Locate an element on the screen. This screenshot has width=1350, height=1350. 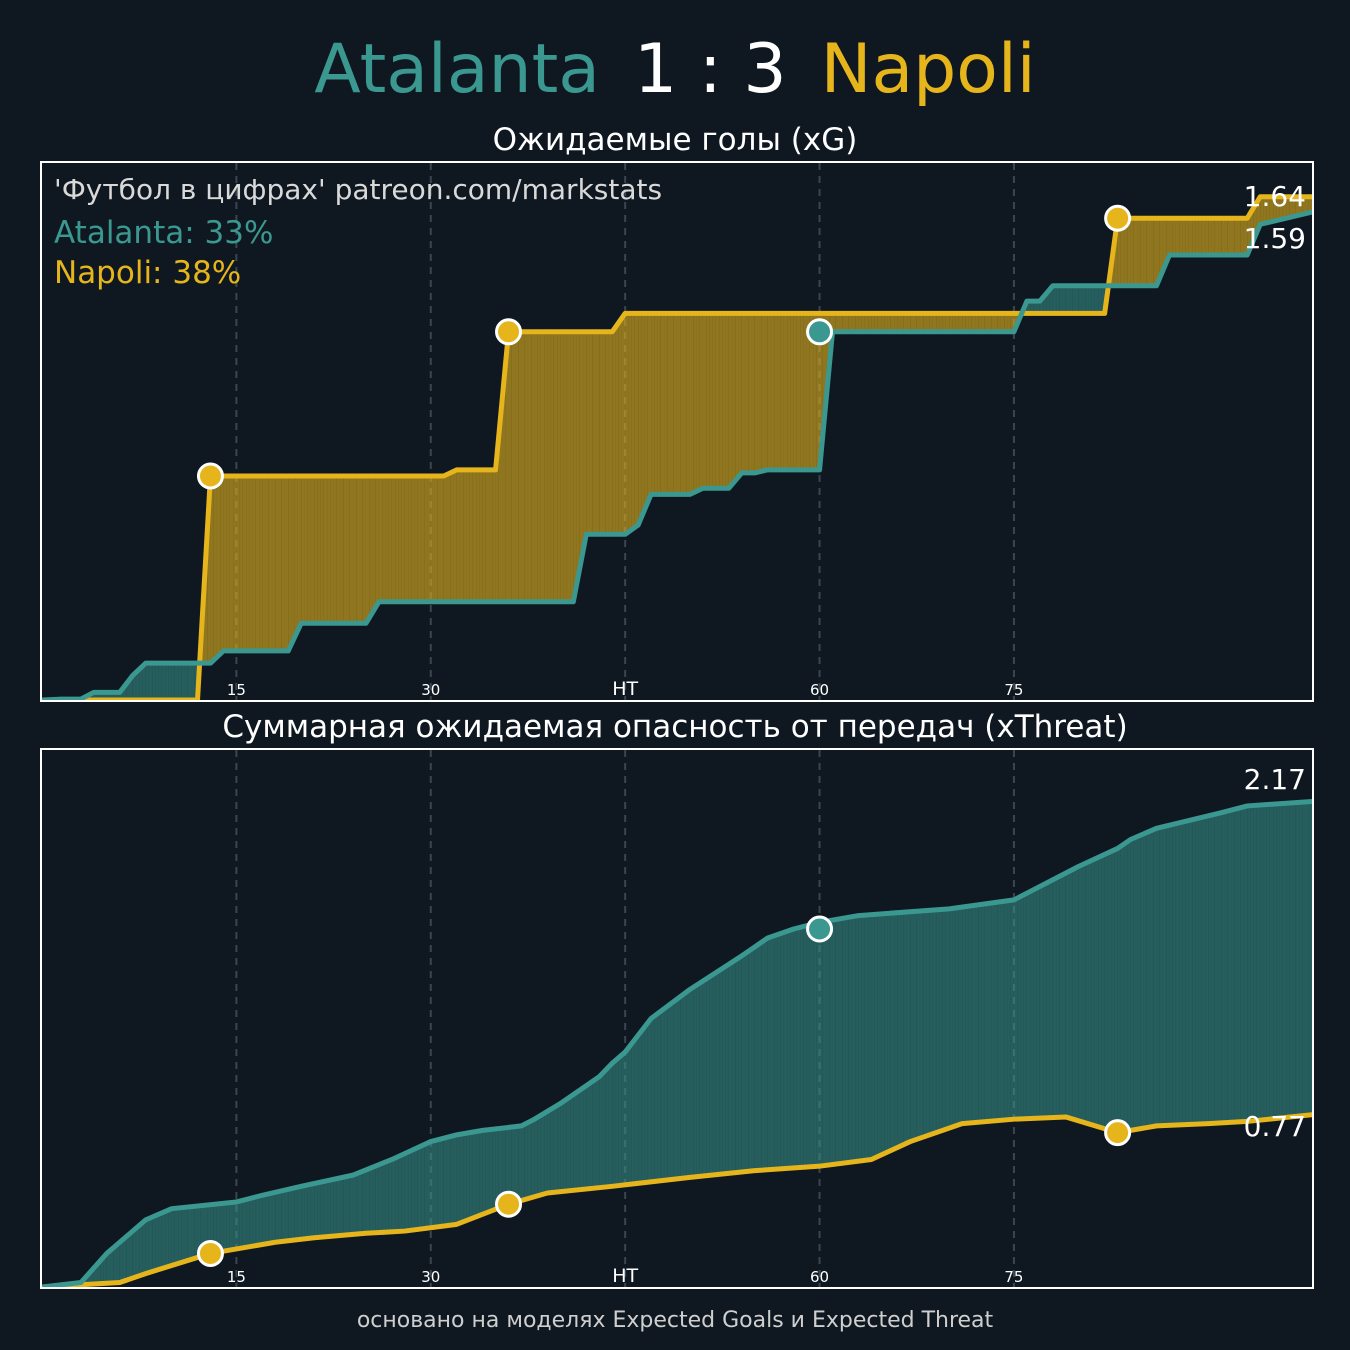
xthreat-x-tick-label: 75 is located at coordinates (1013, 1277).